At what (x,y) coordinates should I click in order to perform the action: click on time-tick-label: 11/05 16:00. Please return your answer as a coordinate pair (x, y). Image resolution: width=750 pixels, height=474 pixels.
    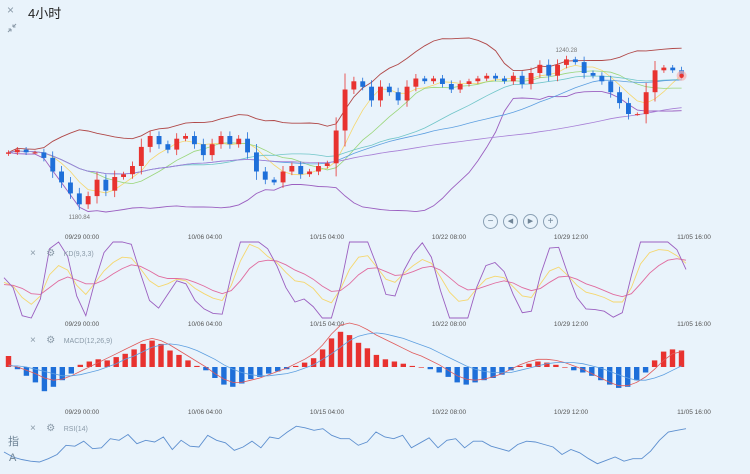
    Looking at the image, I should click on (694, 324).